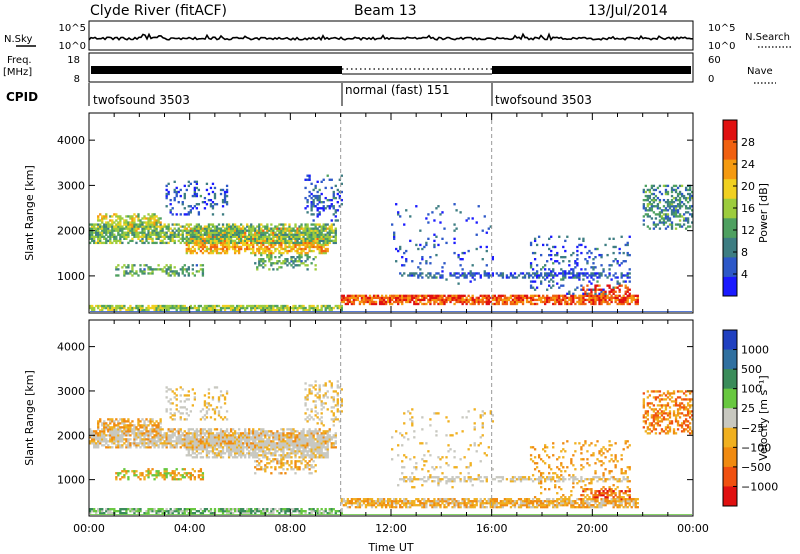 The width and height of the screenshot is (800, 554). What do you see at coordinates (628, 11) in the screenshot?
I see `date-title: 13/Jul/2014` at bounding box center [628, 11].